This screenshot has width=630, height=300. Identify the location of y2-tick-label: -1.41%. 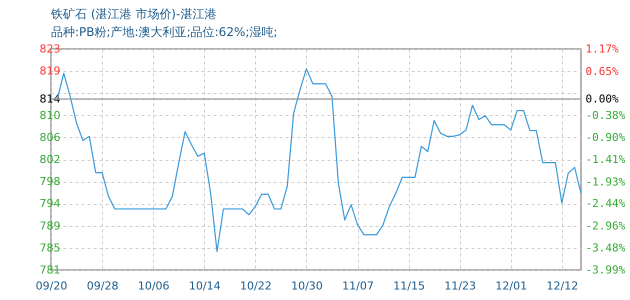
(606, 159).